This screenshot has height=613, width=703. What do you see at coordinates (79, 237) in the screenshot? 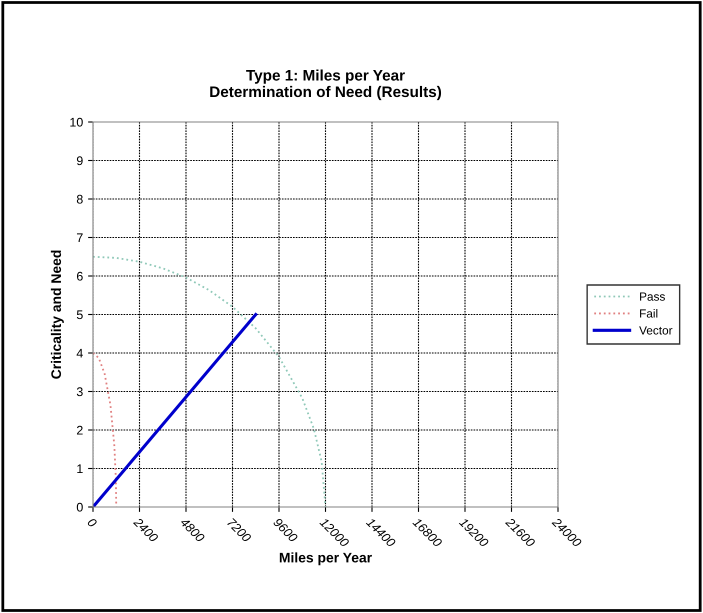
I see `y-tick-label: 7` at bounding box center [79, 237].